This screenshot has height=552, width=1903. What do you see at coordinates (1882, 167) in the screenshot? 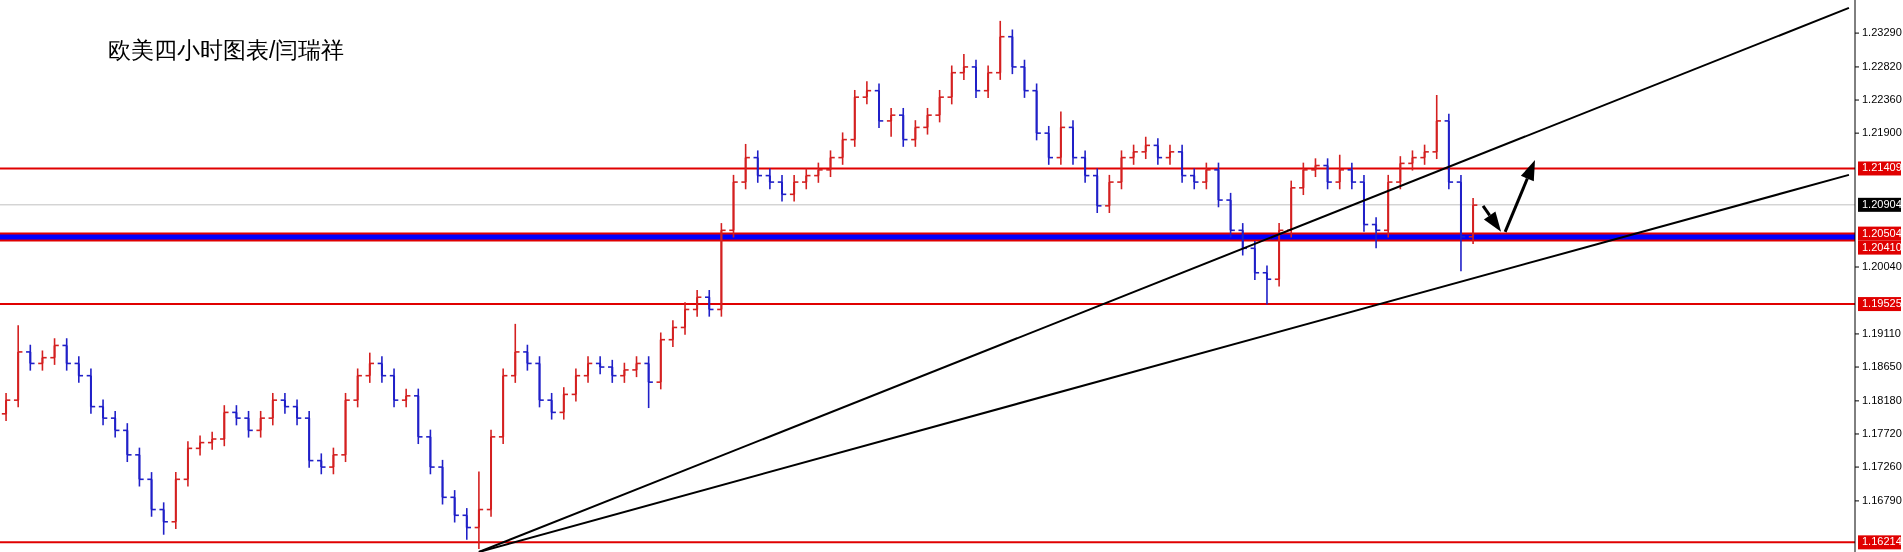
I see `ref-line-label: 1.21409` at bounding box center [1882, 167].